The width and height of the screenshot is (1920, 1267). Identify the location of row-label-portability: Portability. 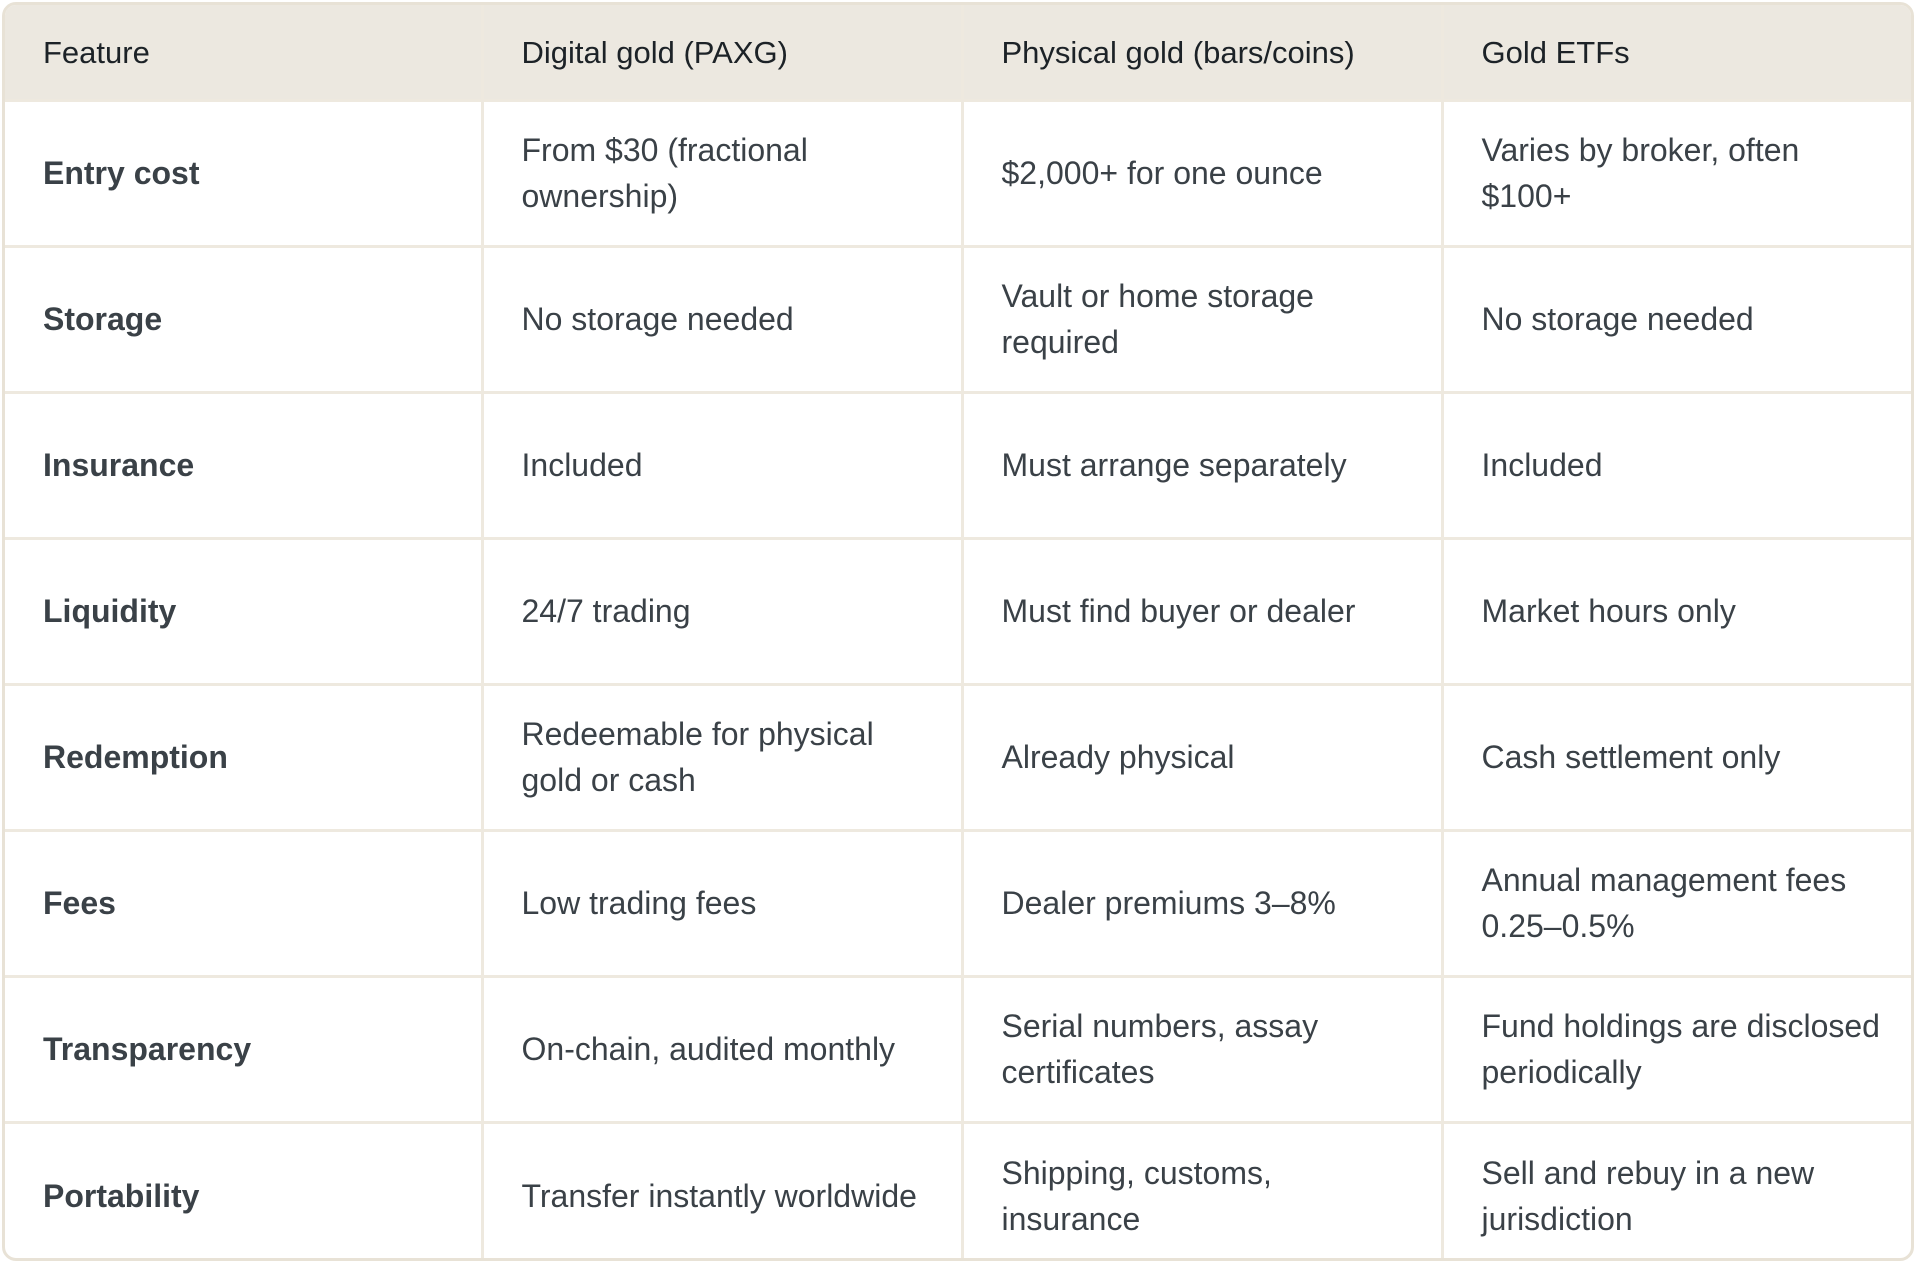
(244, 1190).